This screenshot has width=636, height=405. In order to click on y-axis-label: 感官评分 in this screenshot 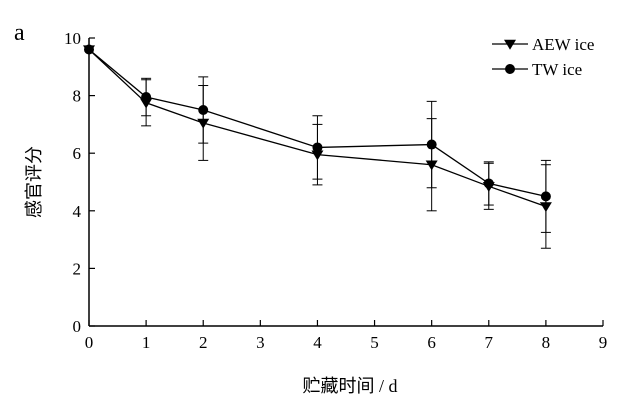, I will do `click(34, 182)`.